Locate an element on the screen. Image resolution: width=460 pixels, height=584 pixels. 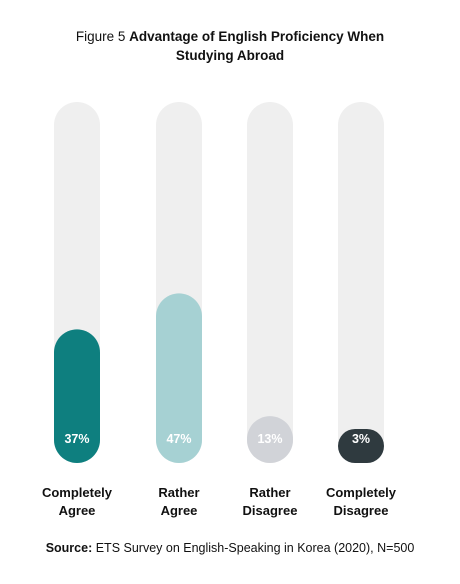
data-label: 3% is located at coordinates (361, 439).